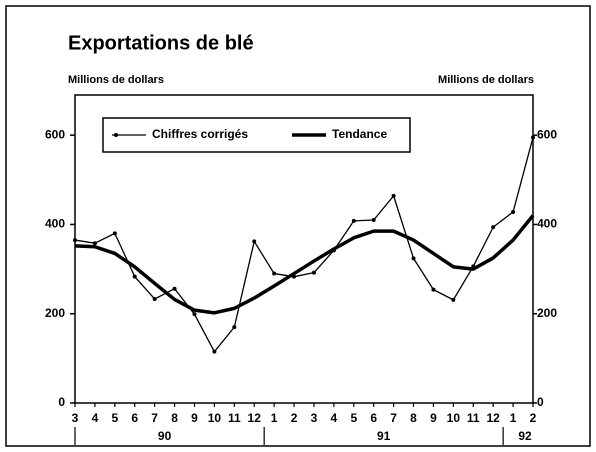 The height and width of the screenshot is (452, 596). I want to click on chart-title: Exportations de blé, so click(161, 43).